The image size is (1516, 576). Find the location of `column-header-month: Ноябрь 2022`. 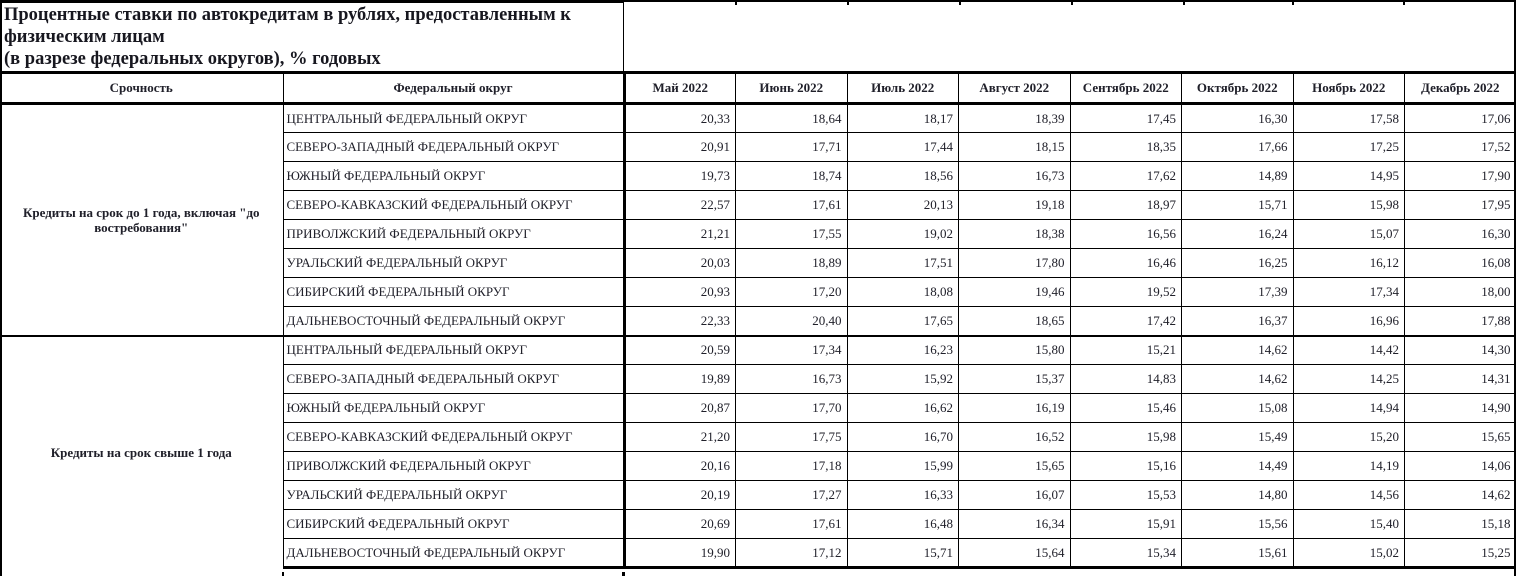

column-header-month: Ноябрь 2022 is located at coordinates (1348, 88).